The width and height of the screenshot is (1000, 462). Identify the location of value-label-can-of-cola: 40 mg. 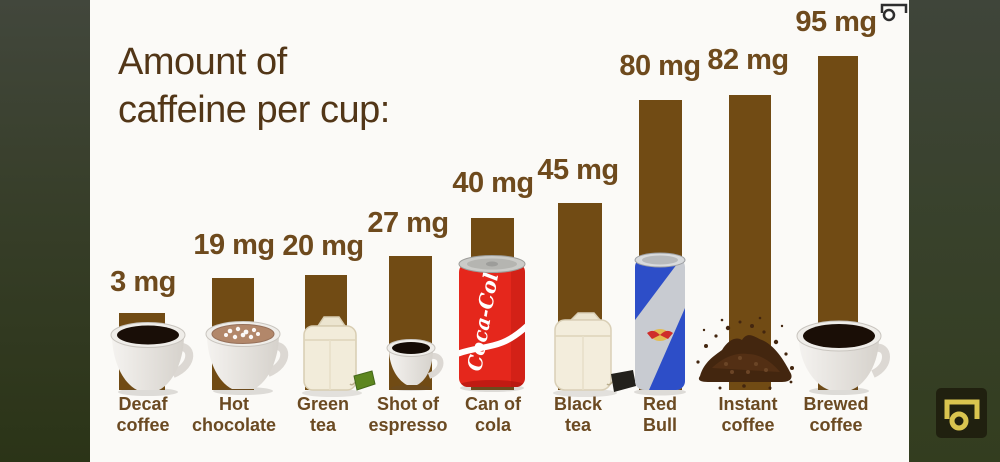
(493, 183).